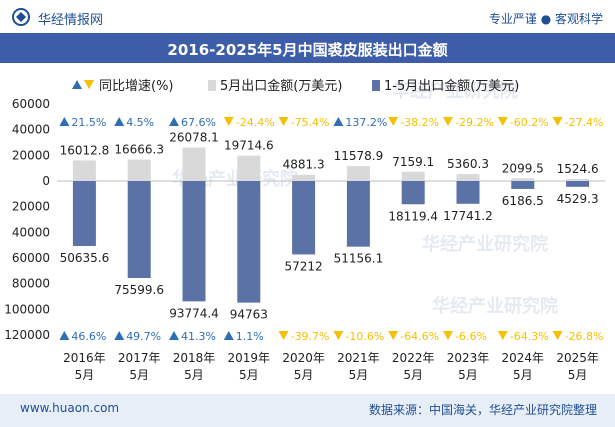 The height and width of the screenshot is (427, 615). I want to click on growth-may-label: 137.2%, so click(366, 122).